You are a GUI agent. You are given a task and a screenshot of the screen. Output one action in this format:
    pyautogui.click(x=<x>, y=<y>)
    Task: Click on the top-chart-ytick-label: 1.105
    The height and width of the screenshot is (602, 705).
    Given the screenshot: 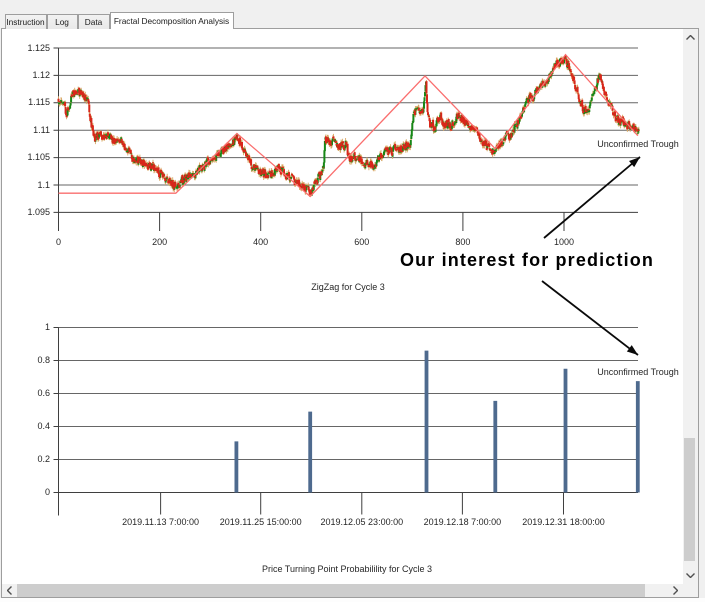 What is the action you would take?
    pyautogui.click(x=38, y=157)
    